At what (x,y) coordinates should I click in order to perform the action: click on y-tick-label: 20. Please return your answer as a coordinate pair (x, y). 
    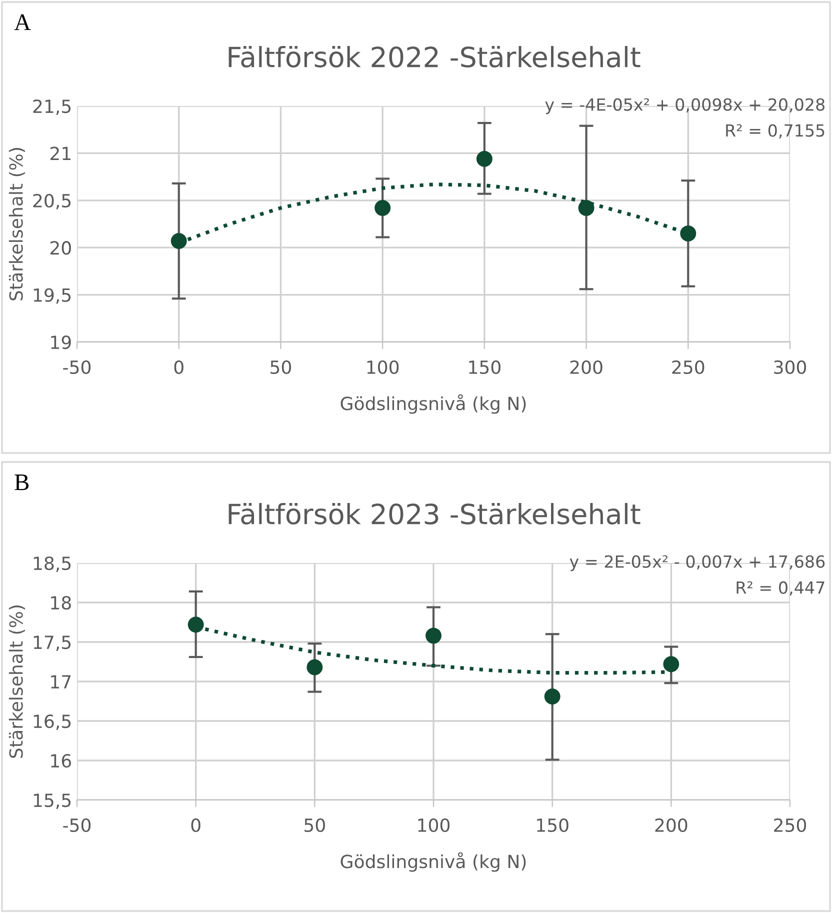
    Looking at the image, I should click on (60, 248).